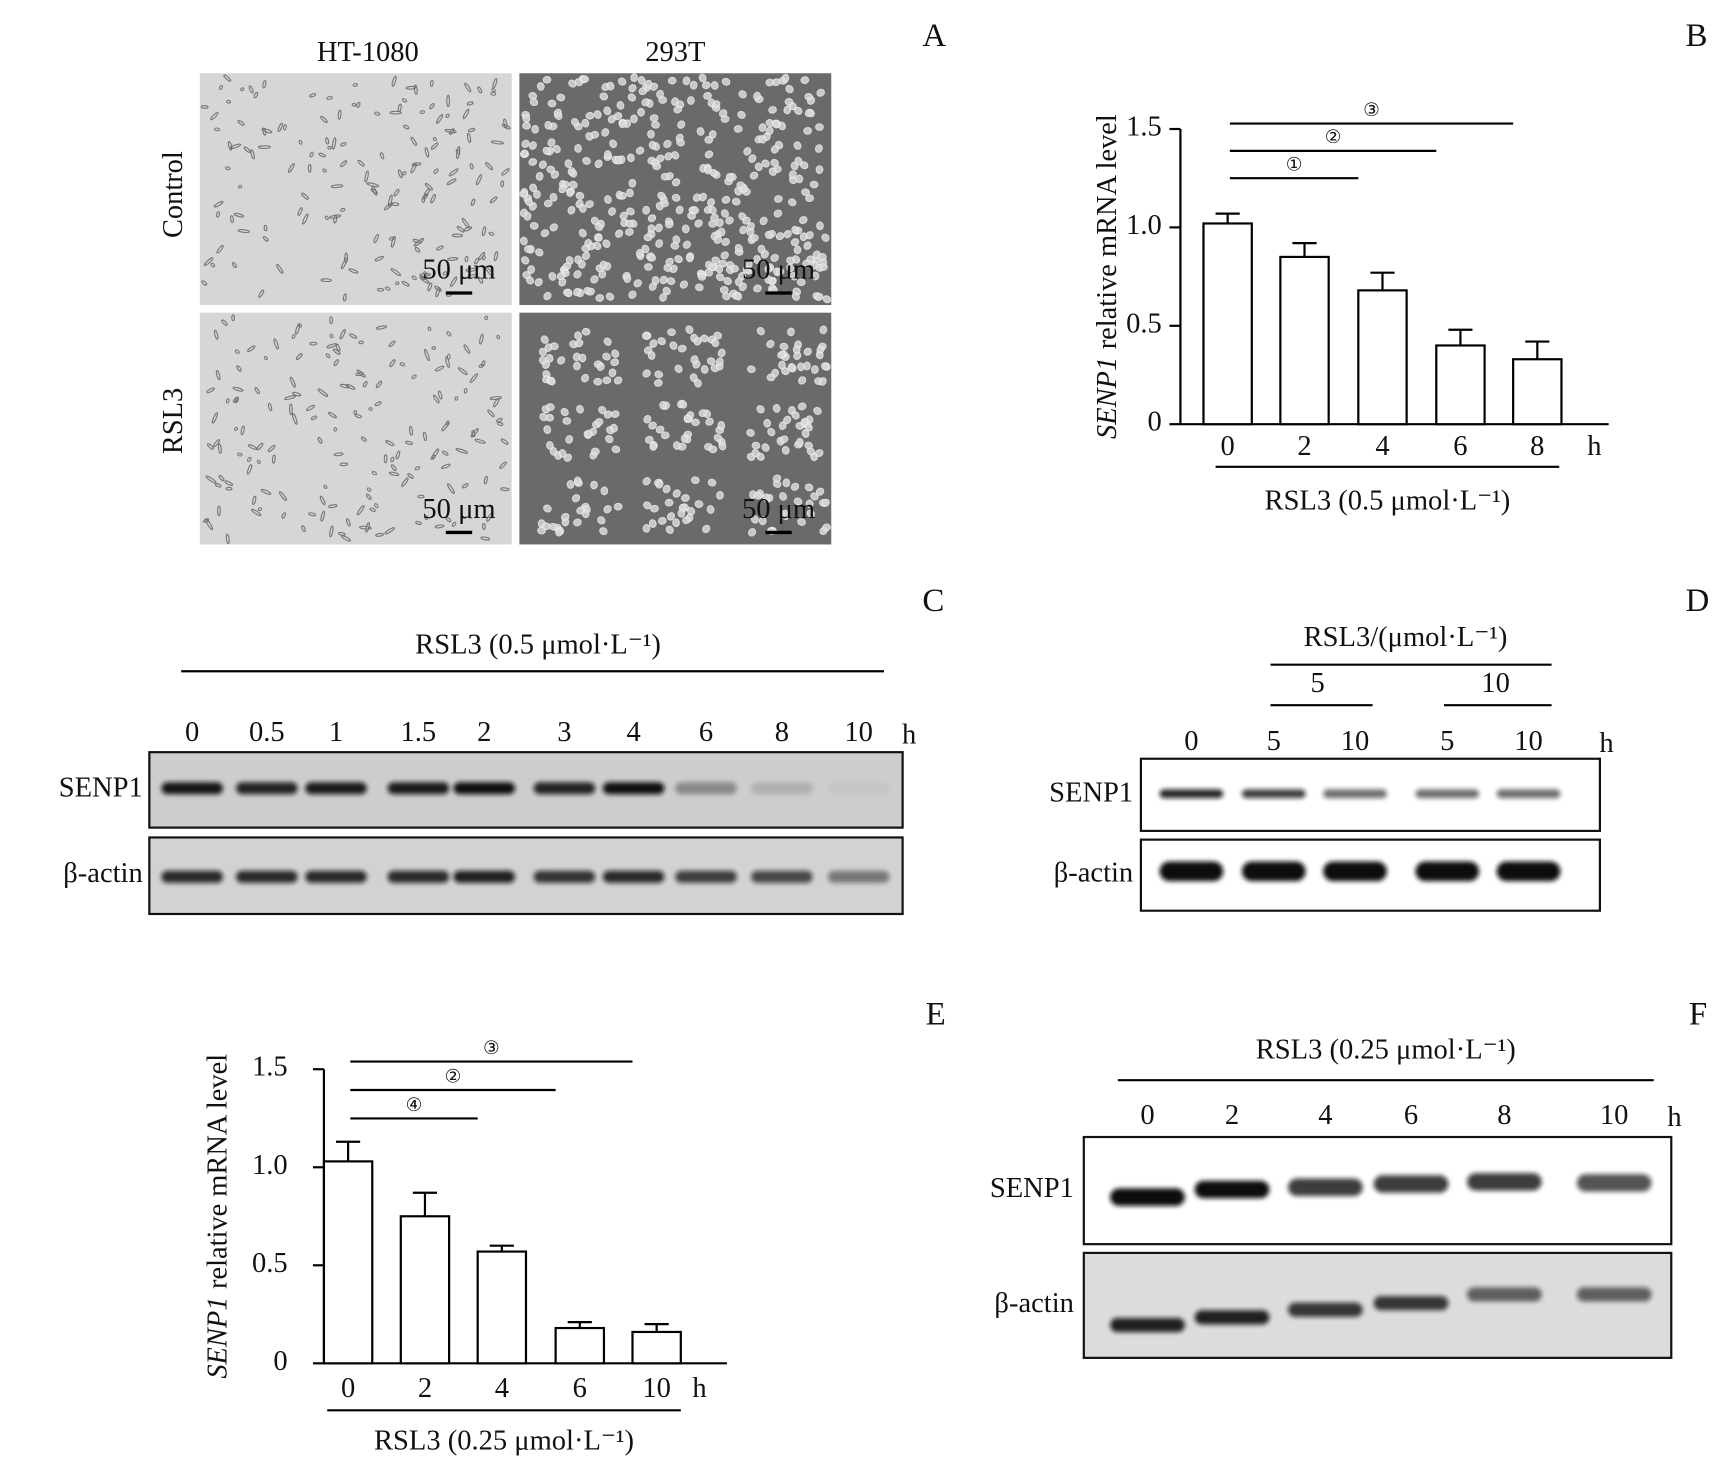  What do you see at coordinates (1594, 446) in the screenshot?
I see `x-unit: h` at bounding box center [1594, 446].